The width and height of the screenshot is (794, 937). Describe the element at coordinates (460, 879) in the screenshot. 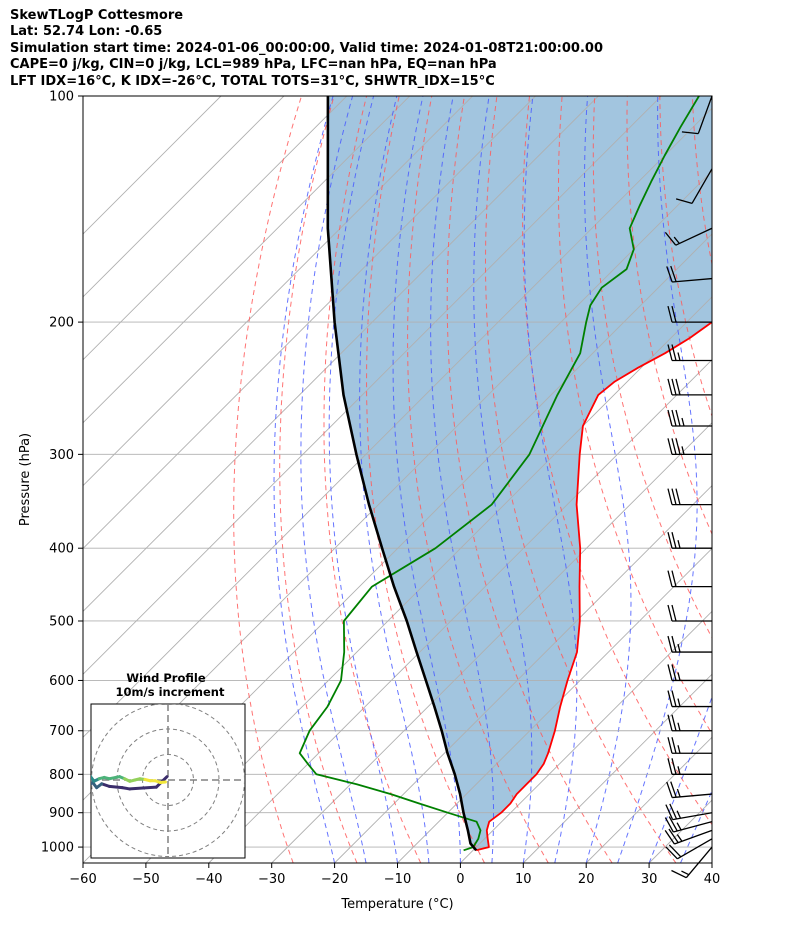

I see `x-tick-label: 0` at that location.